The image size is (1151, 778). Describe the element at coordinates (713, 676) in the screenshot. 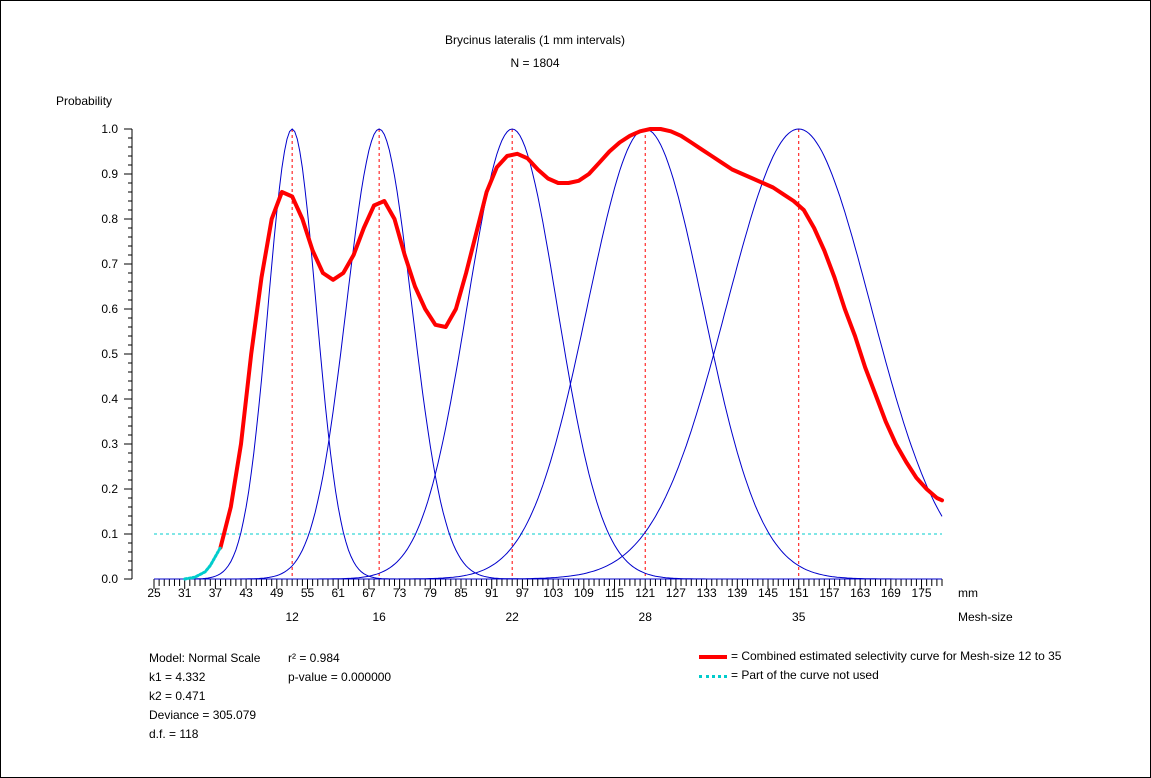

I see `legend-cyan-dotted-line` at that location.